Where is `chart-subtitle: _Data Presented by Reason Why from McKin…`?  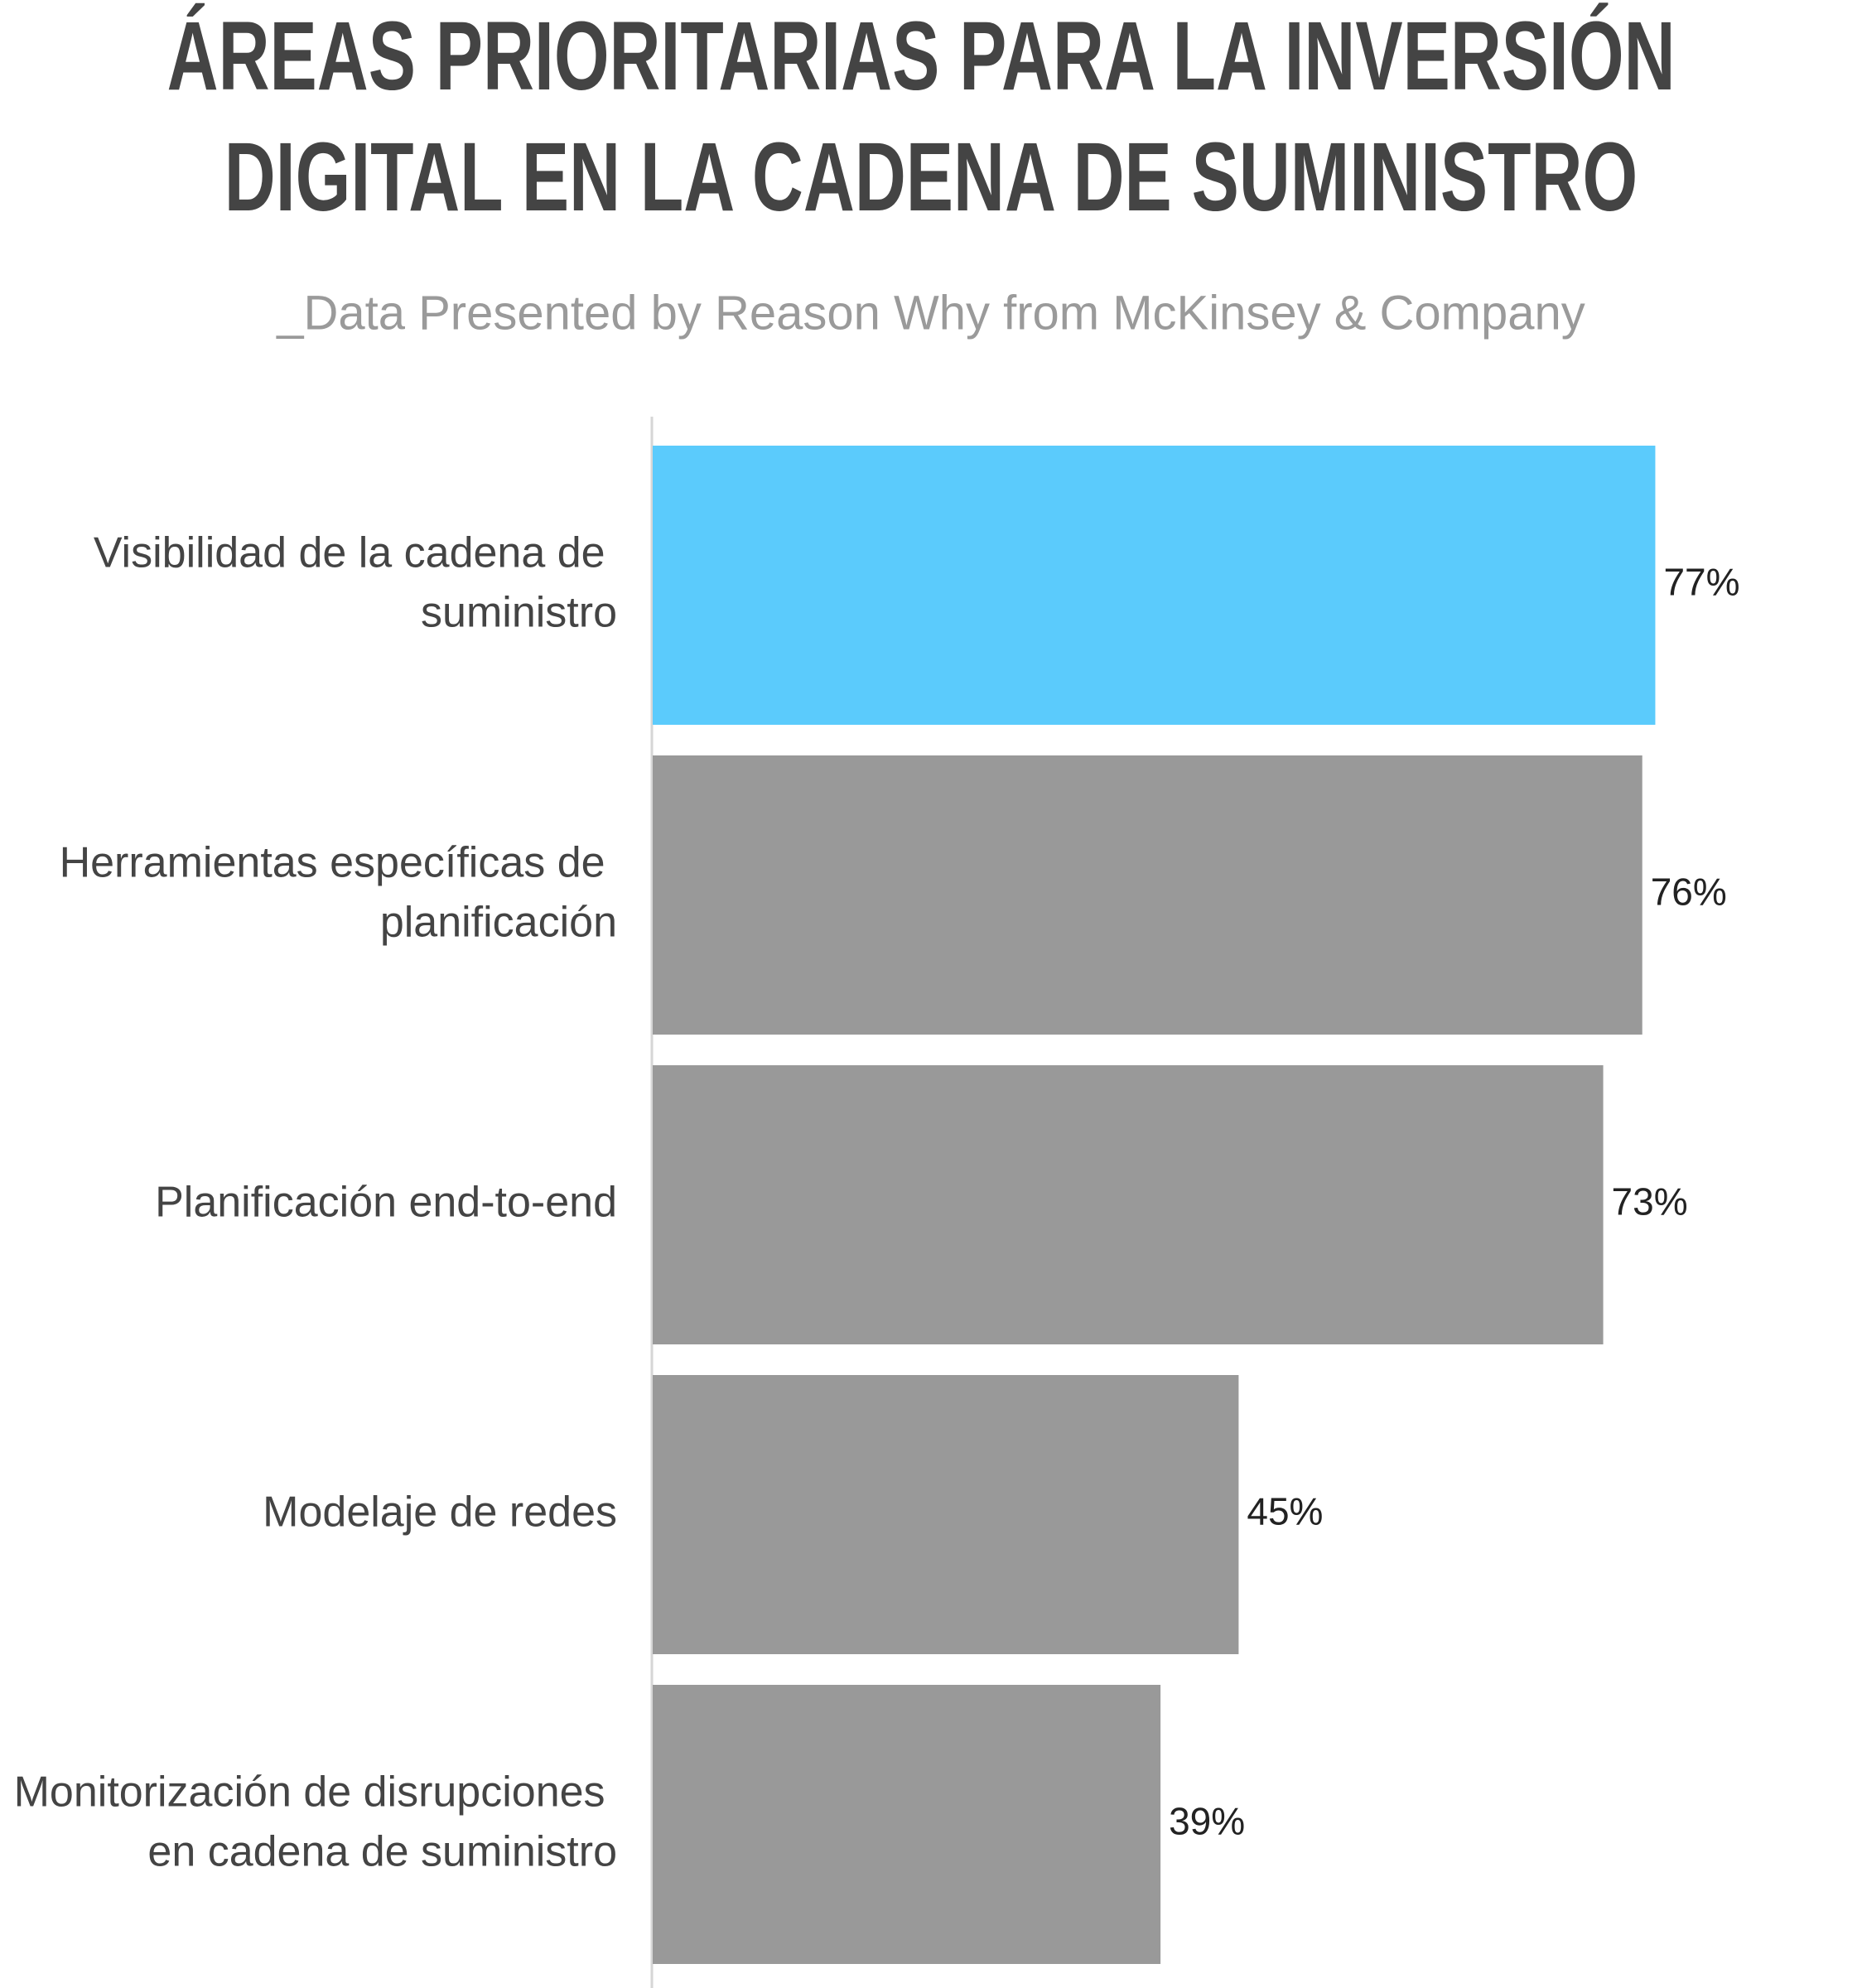
chart-subtitle: _Data Presented by Reason Why from McKin… is located at coordinates (930, 313).